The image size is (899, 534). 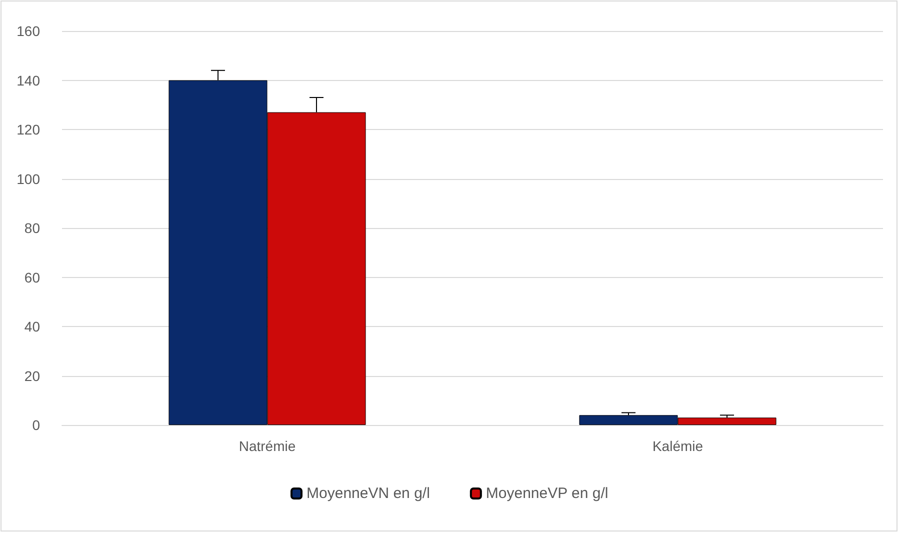 I want to click on x-tick-label: Kalémie, so click(x=678, y=446).